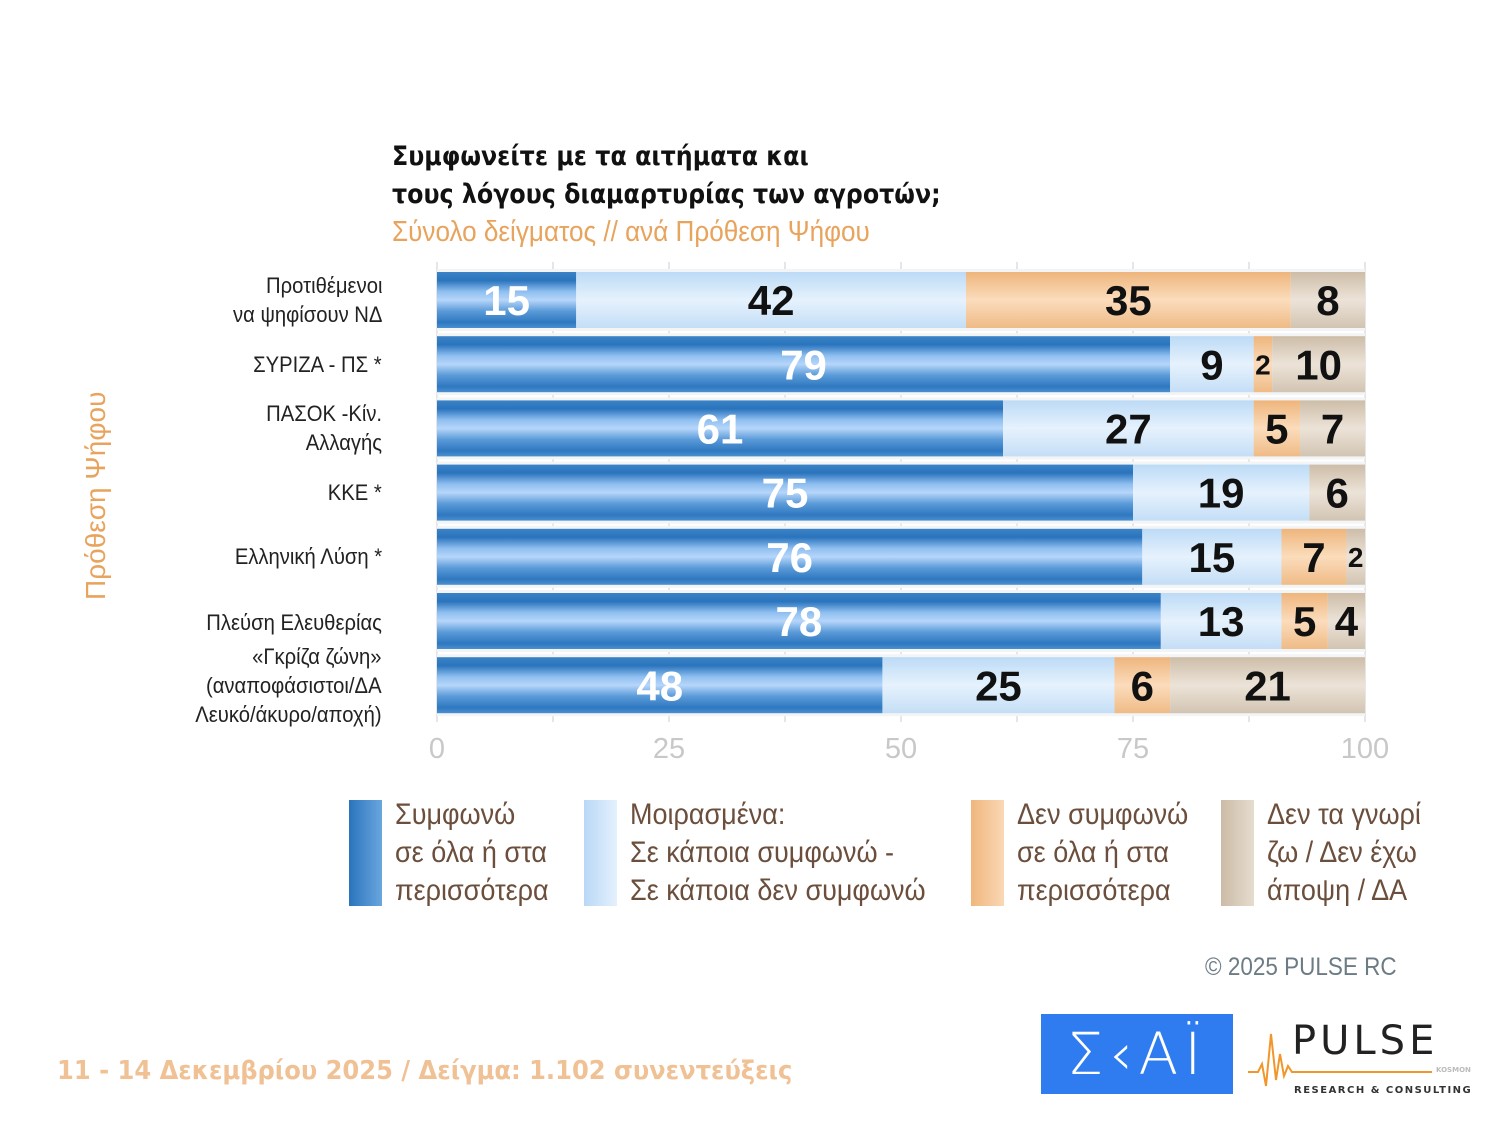  What do you see at coordinates (1344, 815) in the screenshot?
I see `legend-label-line: Δεν τα γνωρί` at bounding box center [1344, 815].